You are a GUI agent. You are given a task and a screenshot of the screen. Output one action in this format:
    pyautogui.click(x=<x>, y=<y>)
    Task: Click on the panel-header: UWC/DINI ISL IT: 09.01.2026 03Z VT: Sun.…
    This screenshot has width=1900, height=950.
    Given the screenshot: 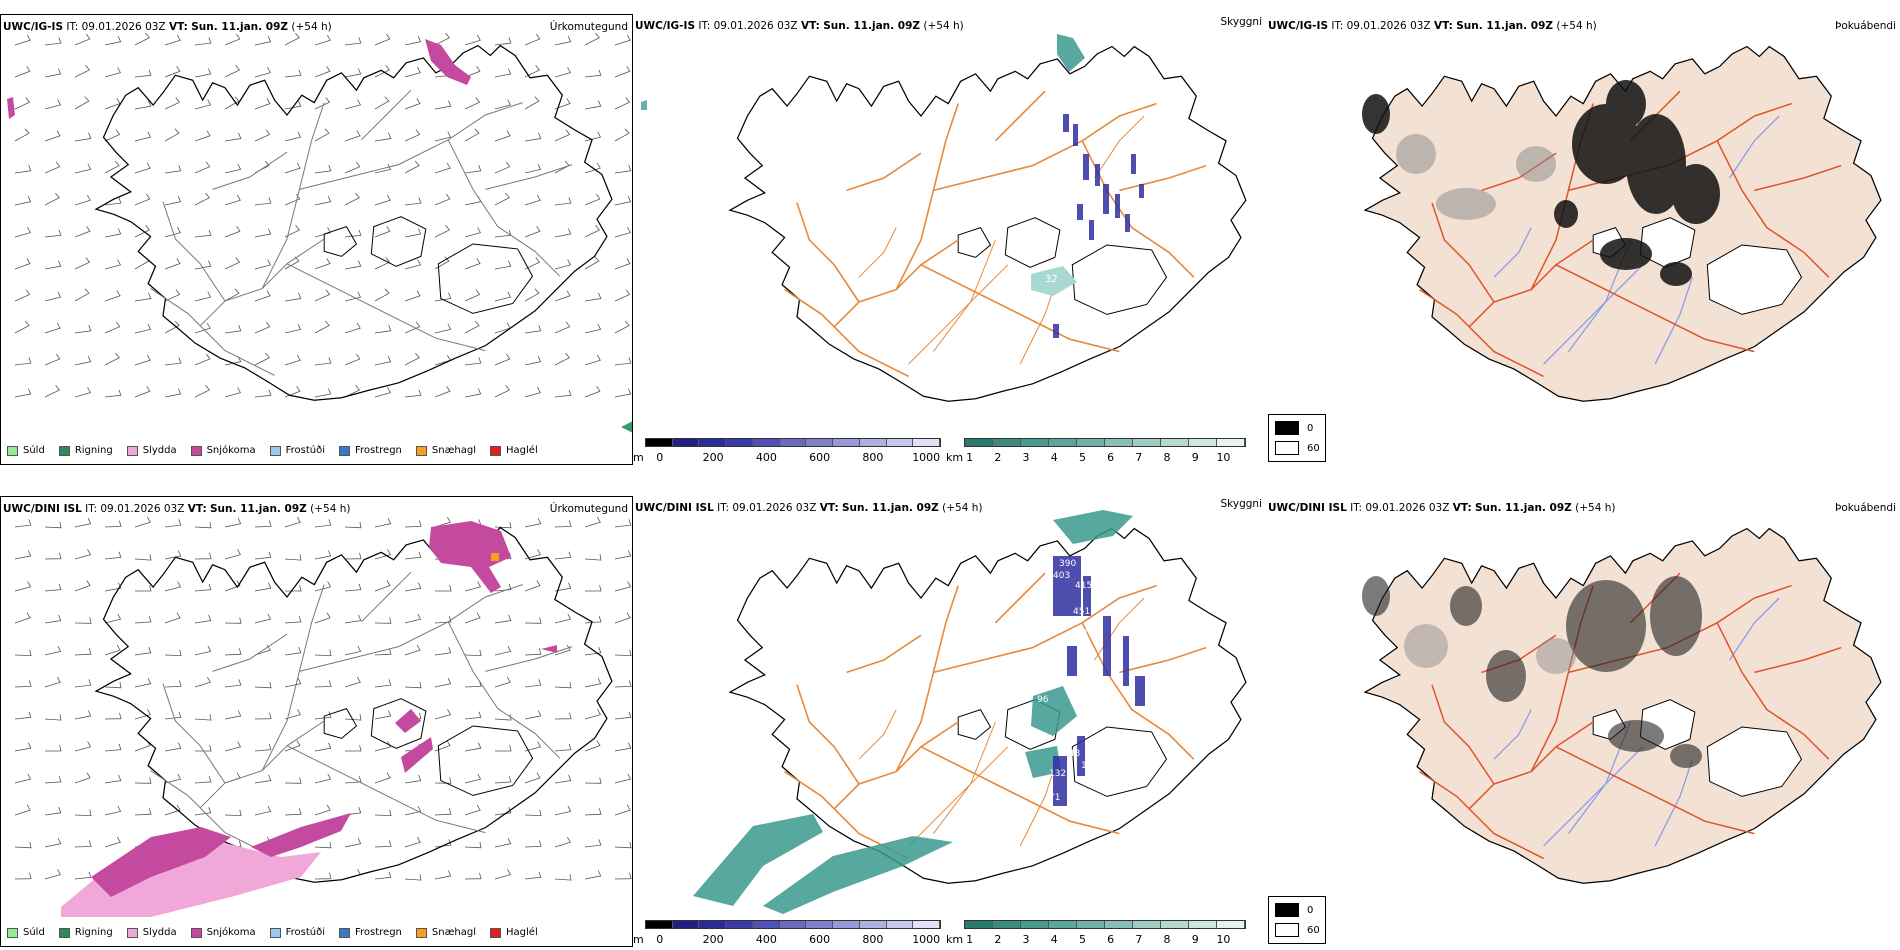 What is the action you would take?
    pyautogui.click(x=809, y=508)
    